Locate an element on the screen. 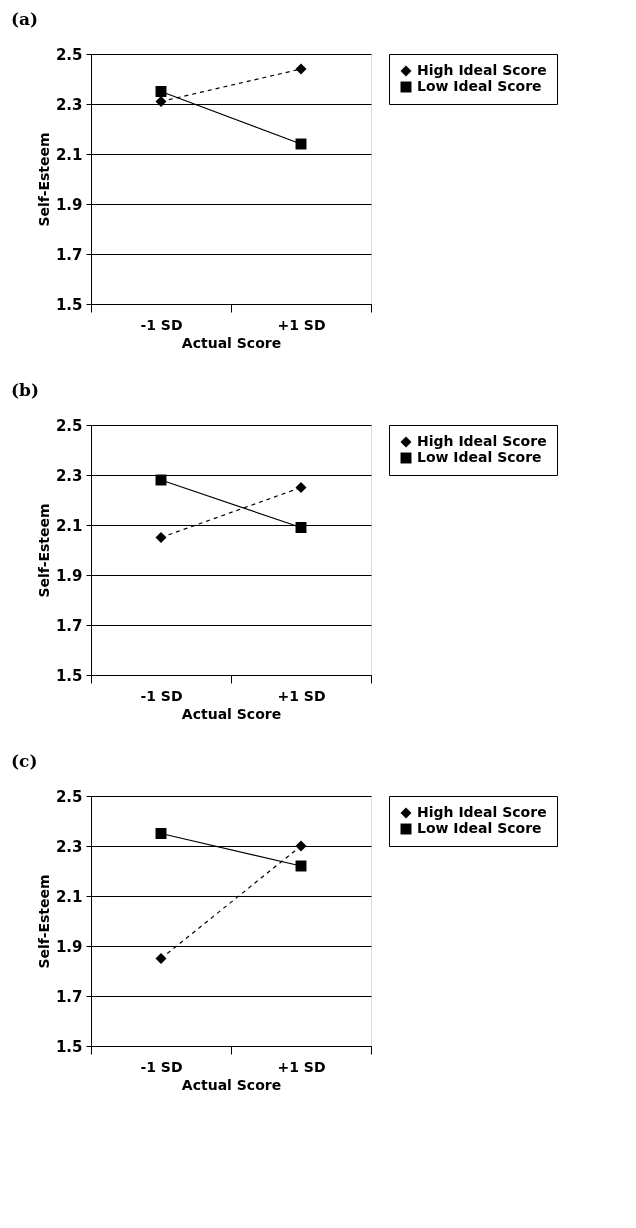 This screenshot has height=1228, width=636. chart-title: (a) is located at coordinates (25, 19).